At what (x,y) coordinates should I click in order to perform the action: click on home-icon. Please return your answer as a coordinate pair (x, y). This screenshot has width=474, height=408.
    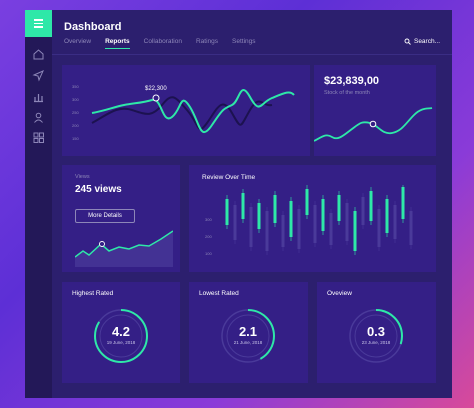
    Looking at the image, I should click on (38, 54).